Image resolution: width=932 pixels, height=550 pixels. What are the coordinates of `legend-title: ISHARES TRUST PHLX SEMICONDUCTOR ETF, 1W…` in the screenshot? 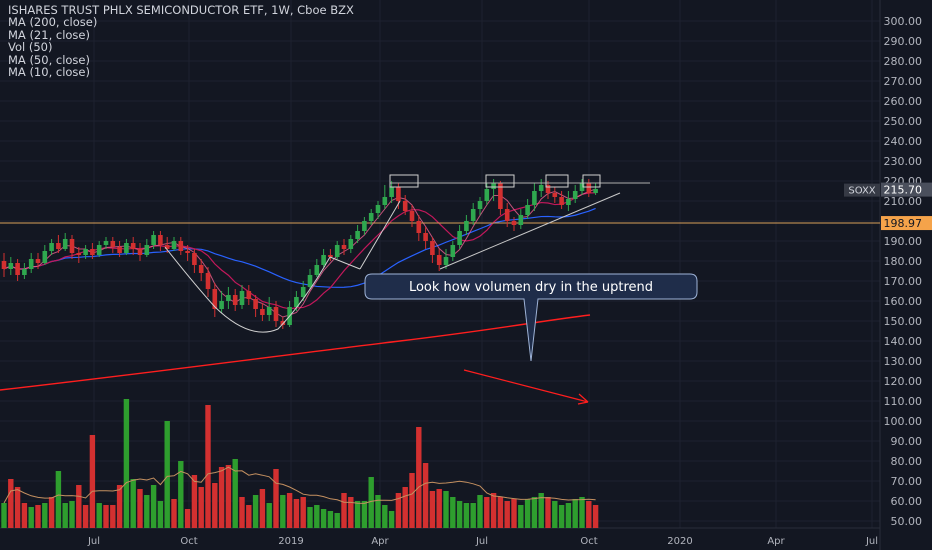 It's located at (181, 10).